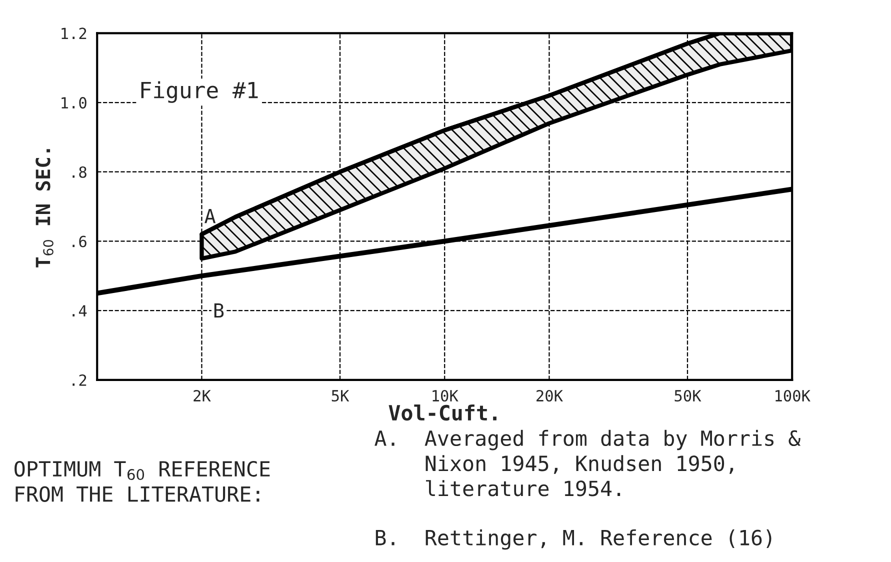 This screenshot has width=891, height=562. What do you see at coordinates (445, 396) in the screenshot?
I see `x-tick-label: 10K` at bounding box center [445, 396].